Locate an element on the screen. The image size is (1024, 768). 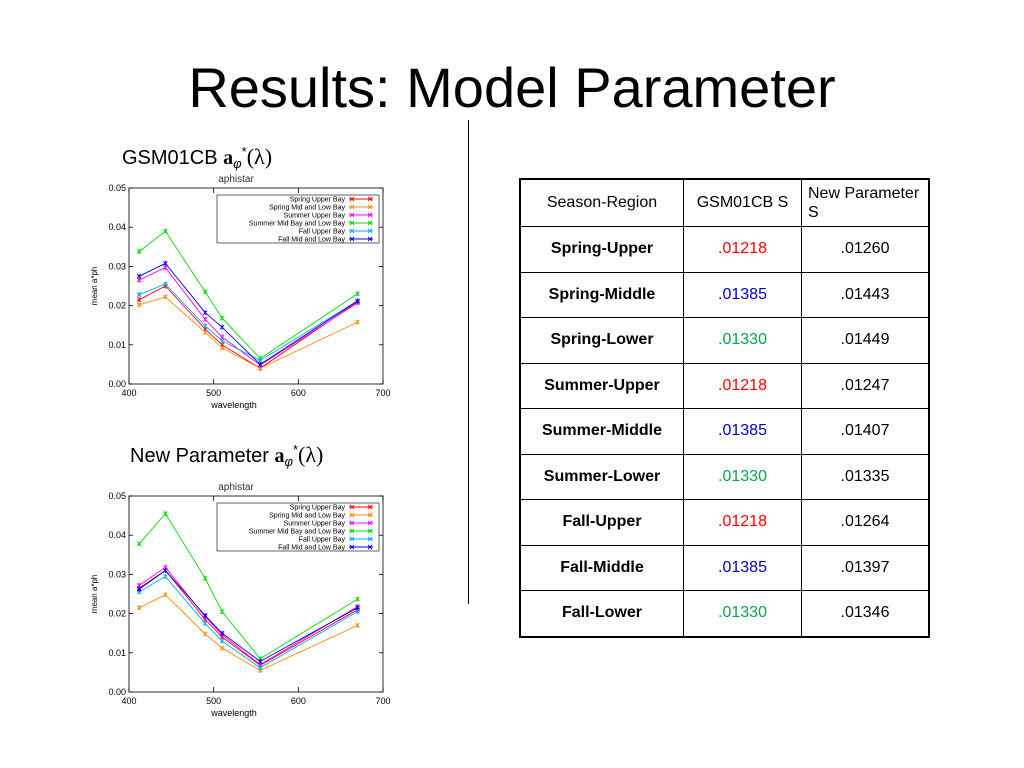
bottom-chart-label-symbol: a is located at coordinates (279, 456).